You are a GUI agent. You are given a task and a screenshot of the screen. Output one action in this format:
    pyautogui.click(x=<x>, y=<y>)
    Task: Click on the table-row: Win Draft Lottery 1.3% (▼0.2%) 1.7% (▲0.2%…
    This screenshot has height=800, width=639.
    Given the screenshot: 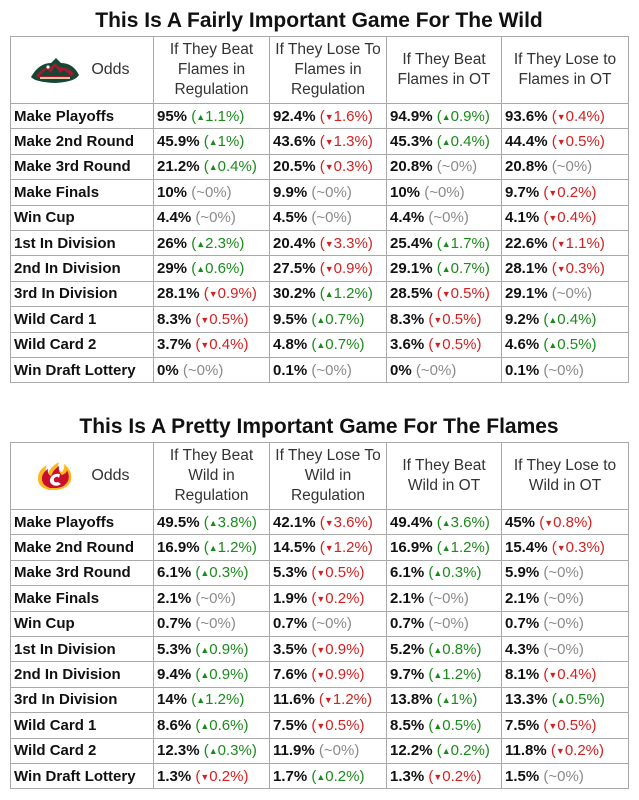 What is the action you would take?
    pyautogui.click(x=319, y=776)
    